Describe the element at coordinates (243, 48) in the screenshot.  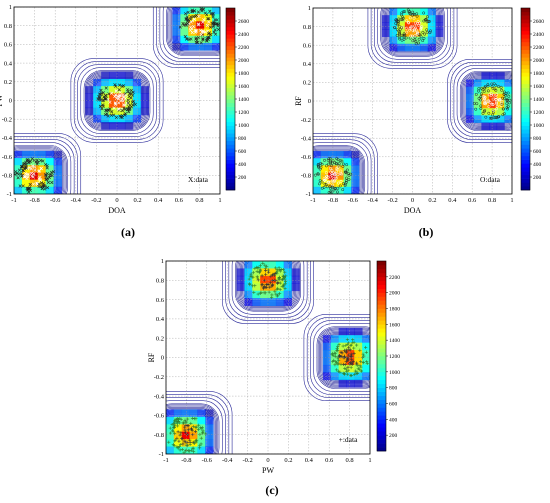
I see `colorbar-tick-label: 2200` at that location.